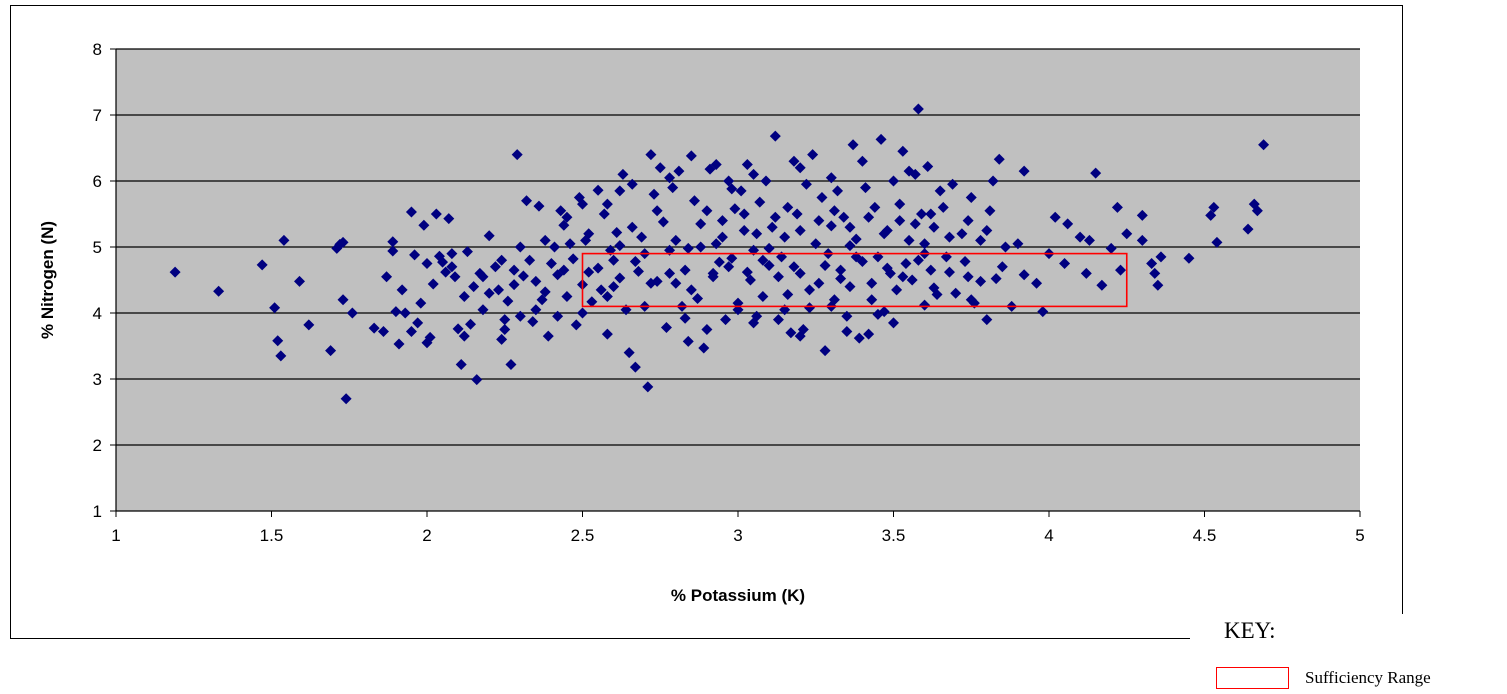  I want to click on x-tick-label: 2.5, so click(583, 535).